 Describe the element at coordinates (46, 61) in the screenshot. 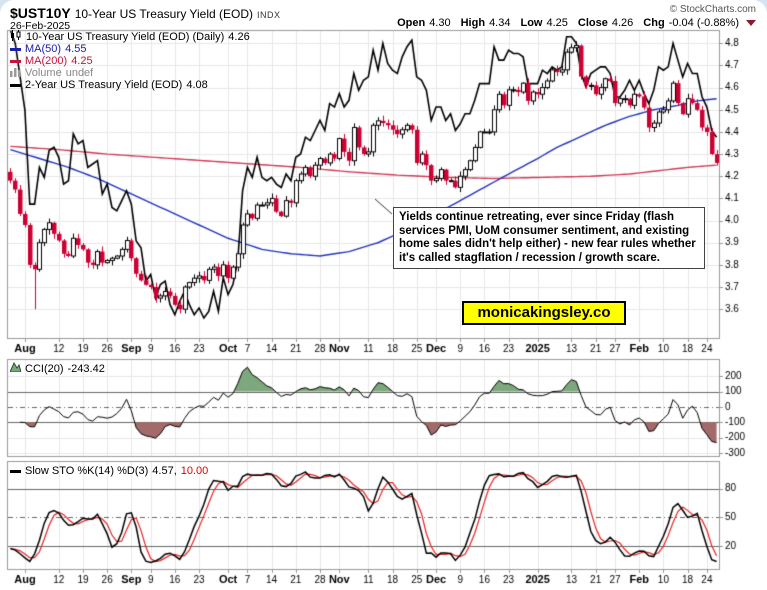

I see `legend-ma200-label: MA(200)` at that location.